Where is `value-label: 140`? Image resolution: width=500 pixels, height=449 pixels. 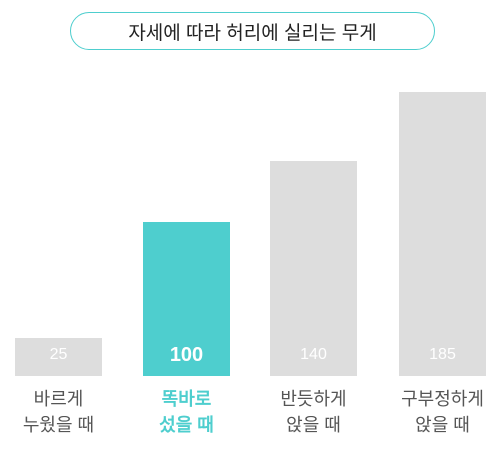
value-label: 140 is located at coordinates (313, 354).